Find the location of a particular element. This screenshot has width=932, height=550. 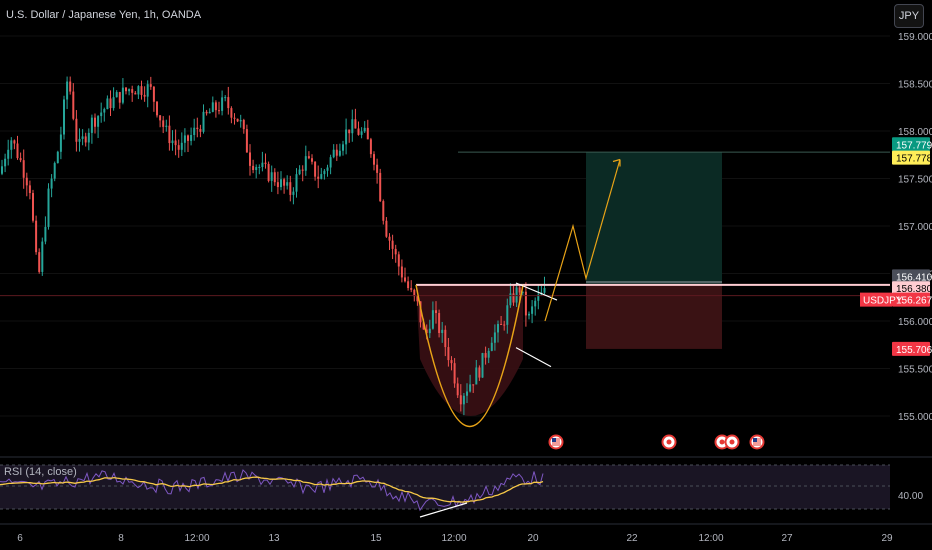

target-zone is located at coordinates (654, 218).